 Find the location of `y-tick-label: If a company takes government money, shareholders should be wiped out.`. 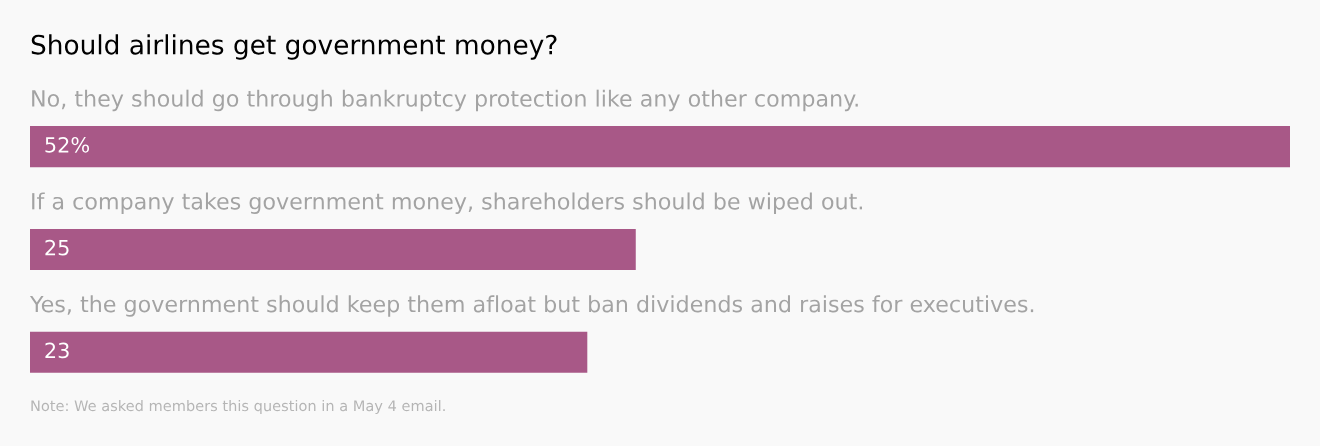

y-tick-label: If a company takes government money, shareholders should be wiped out. is located at coordinates (447, 203).